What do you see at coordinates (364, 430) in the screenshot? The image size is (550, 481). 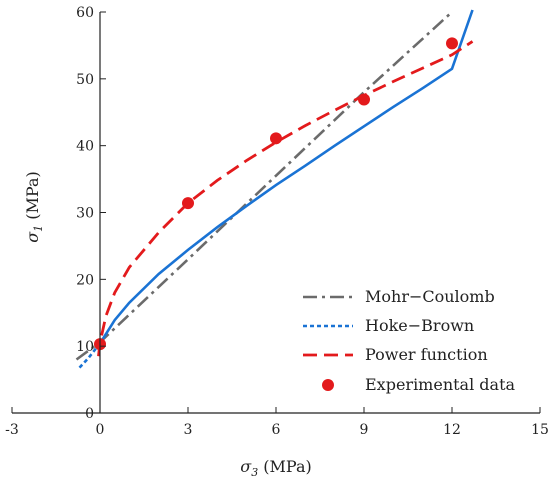 I see `x-tick-label: 9` at bounding box center [364, 430].